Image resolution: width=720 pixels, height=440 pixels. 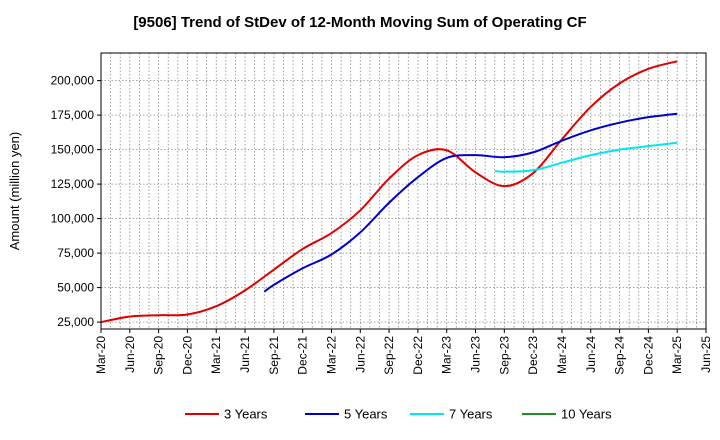 I want to click on x-tick-label: Sep-20, so click(x=159, y=355).